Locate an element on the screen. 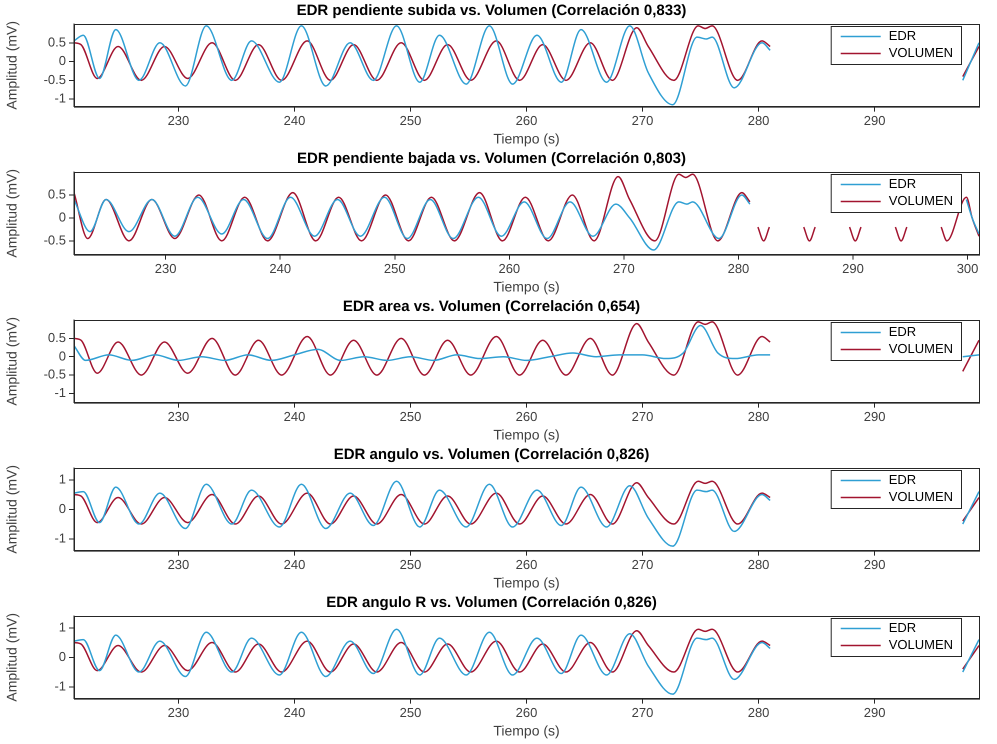 The height and width of the screenshot is (744, 997). x-tick-label: 300 is located at coordinates (967, 268).